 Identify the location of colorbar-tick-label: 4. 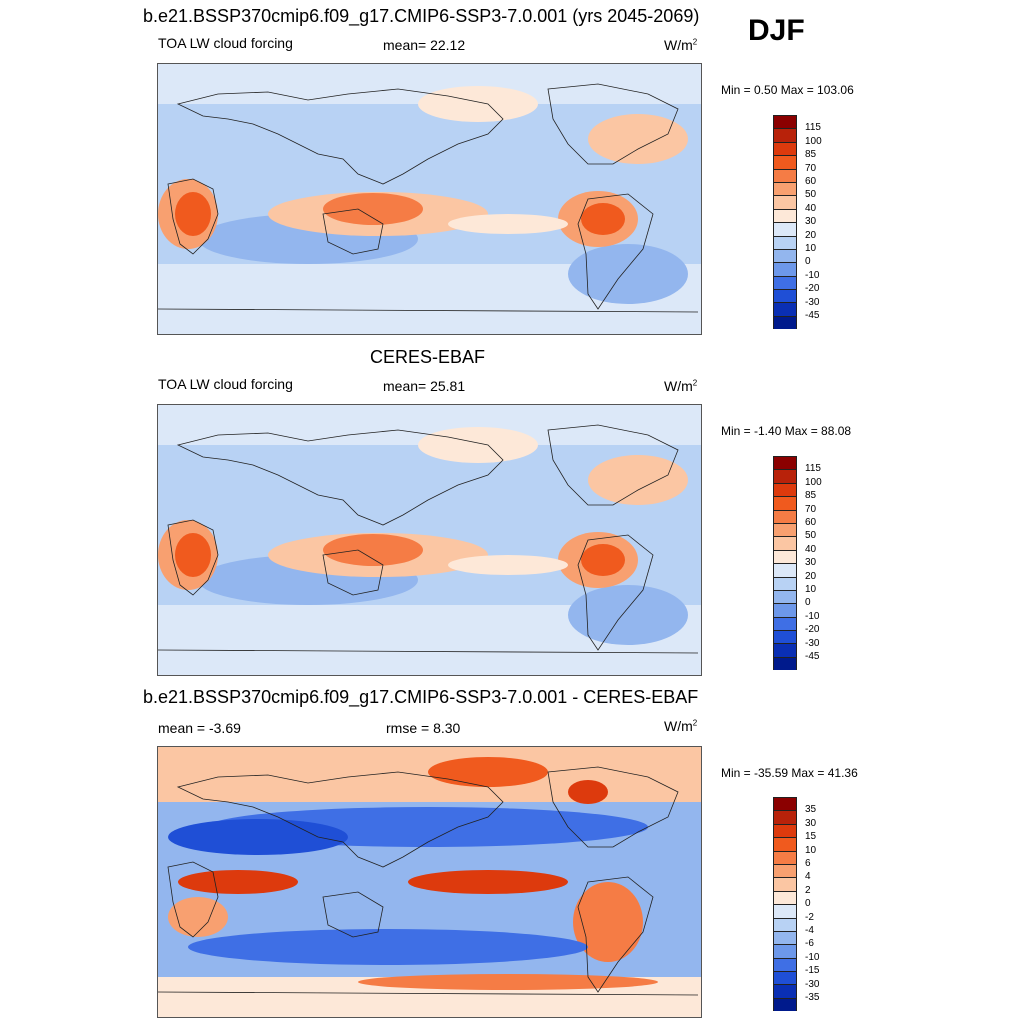
(808, 877).